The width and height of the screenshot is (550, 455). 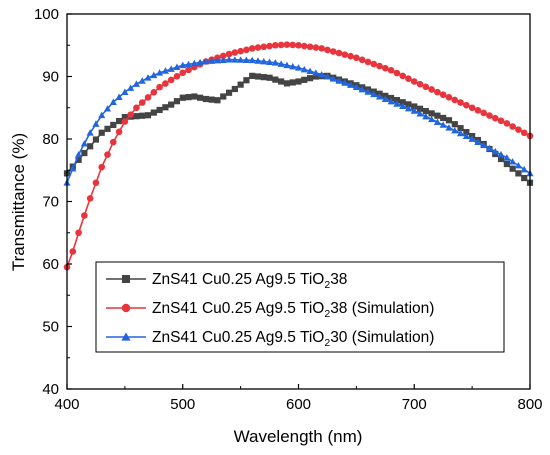 What do you see at coordinates (414, 404) in the screenshot?
I see `x-tick-label: 700` at bounding box center [414, 404].